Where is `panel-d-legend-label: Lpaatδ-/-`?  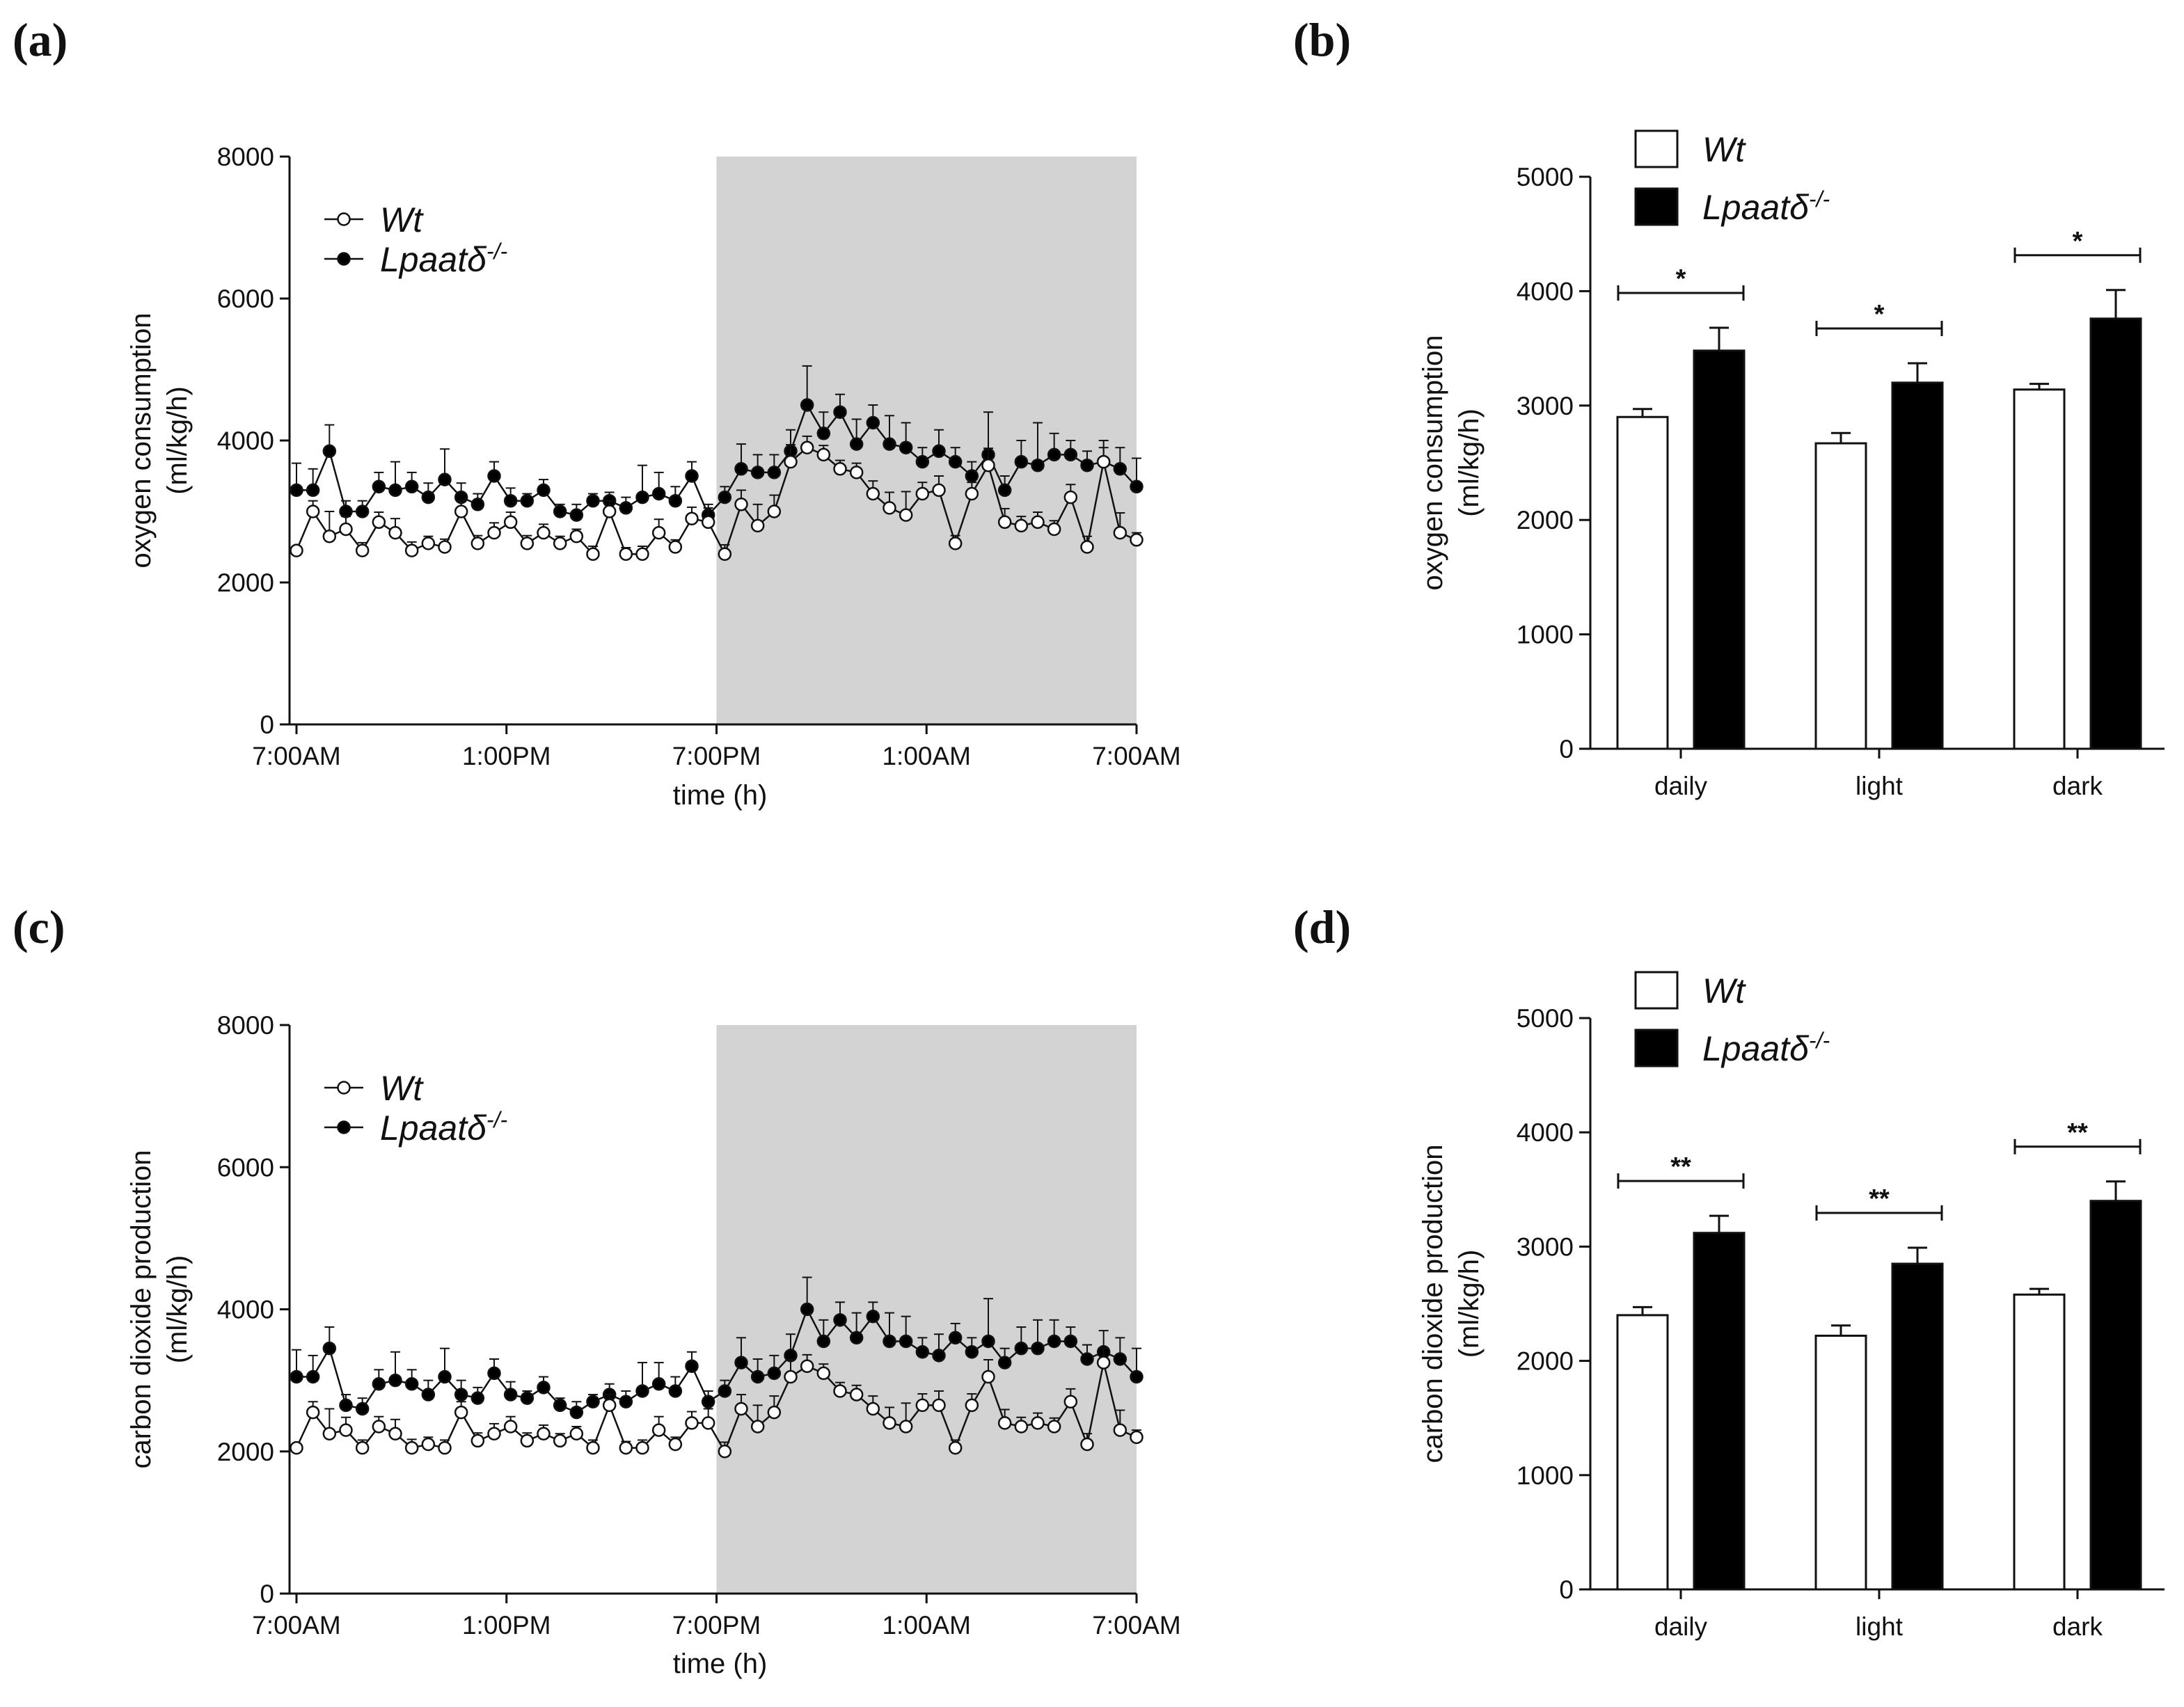 panel-d-legend-label: Lpaatδ-/- is located at coordinates (1766, 1048).